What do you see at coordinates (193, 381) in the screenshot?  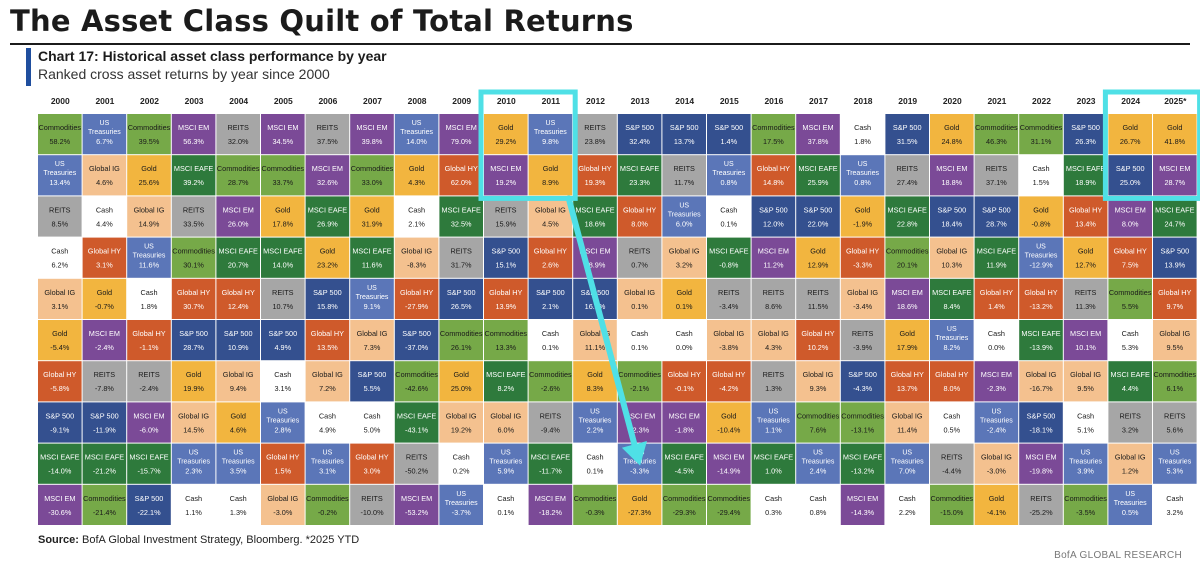 I see `quilt-cell-2003-rank-7: Gold 19.9%` at bounding box center [193, 381].